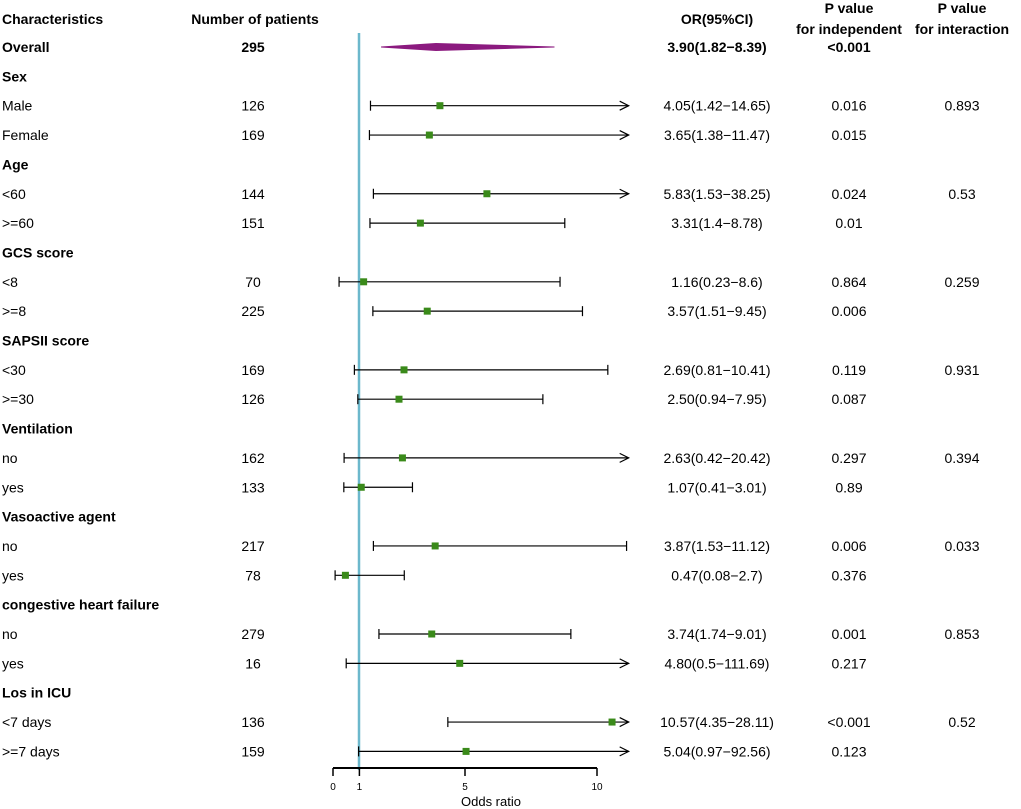 This screenshot has height=809, width=1021. What do you see at coordinates (961, 722) in the screenshot?
I see `p-value-interaction: 0.52` at bounding box center [961, 722].